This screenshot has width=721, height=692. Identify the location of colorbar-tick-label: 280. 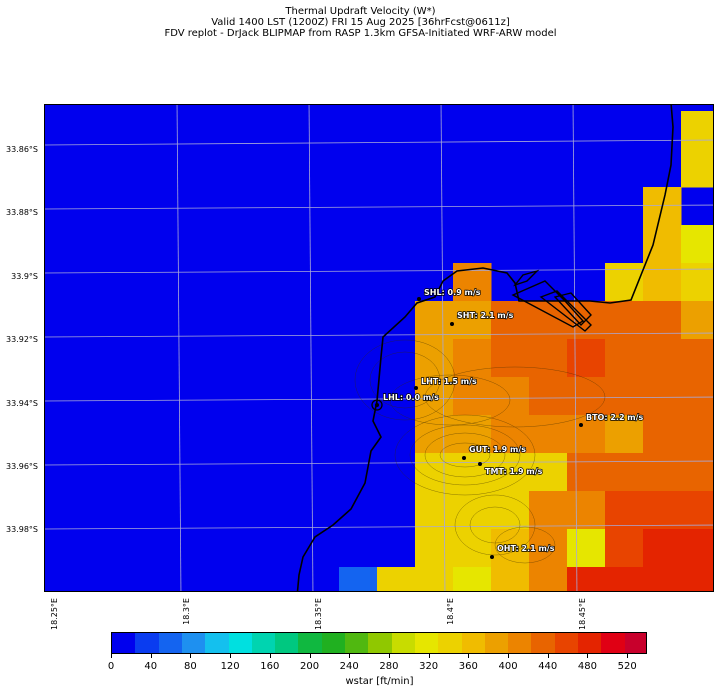
(389, 666).